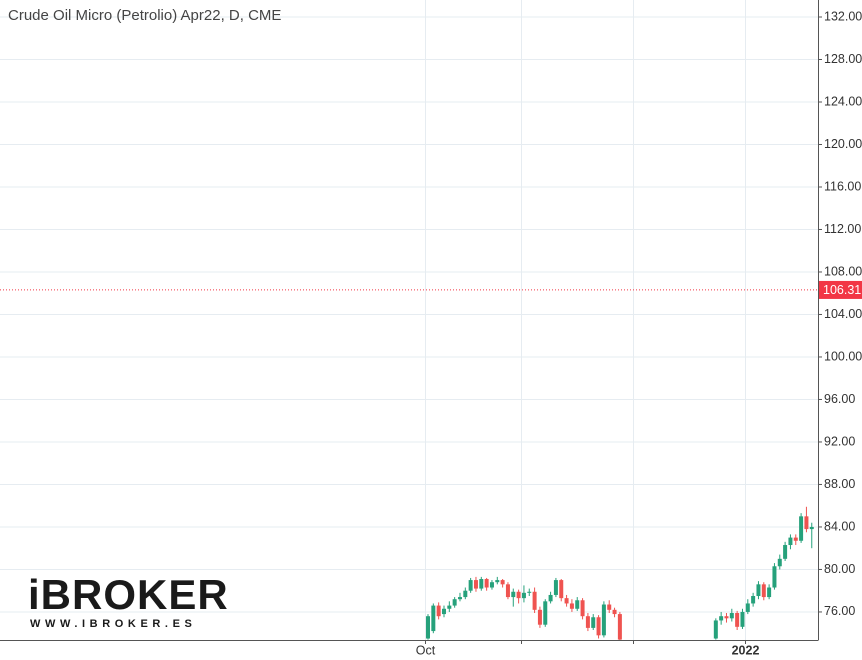 The height and width of the screenshot is (660, 862). I want to click on y-tick-label: 124.00, so click(843, 101).